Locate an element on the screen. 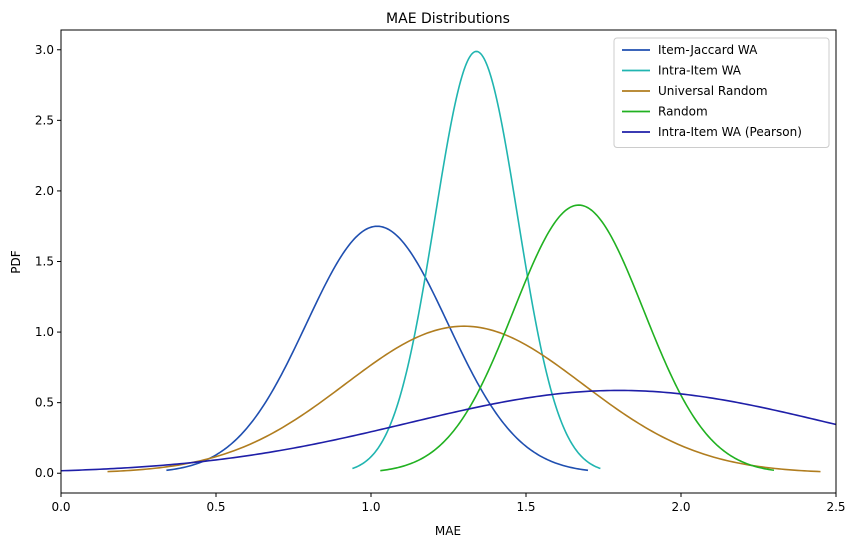 The height and width of the screenshot is (547, 857). legend-box is located at coordinates (721, 92).